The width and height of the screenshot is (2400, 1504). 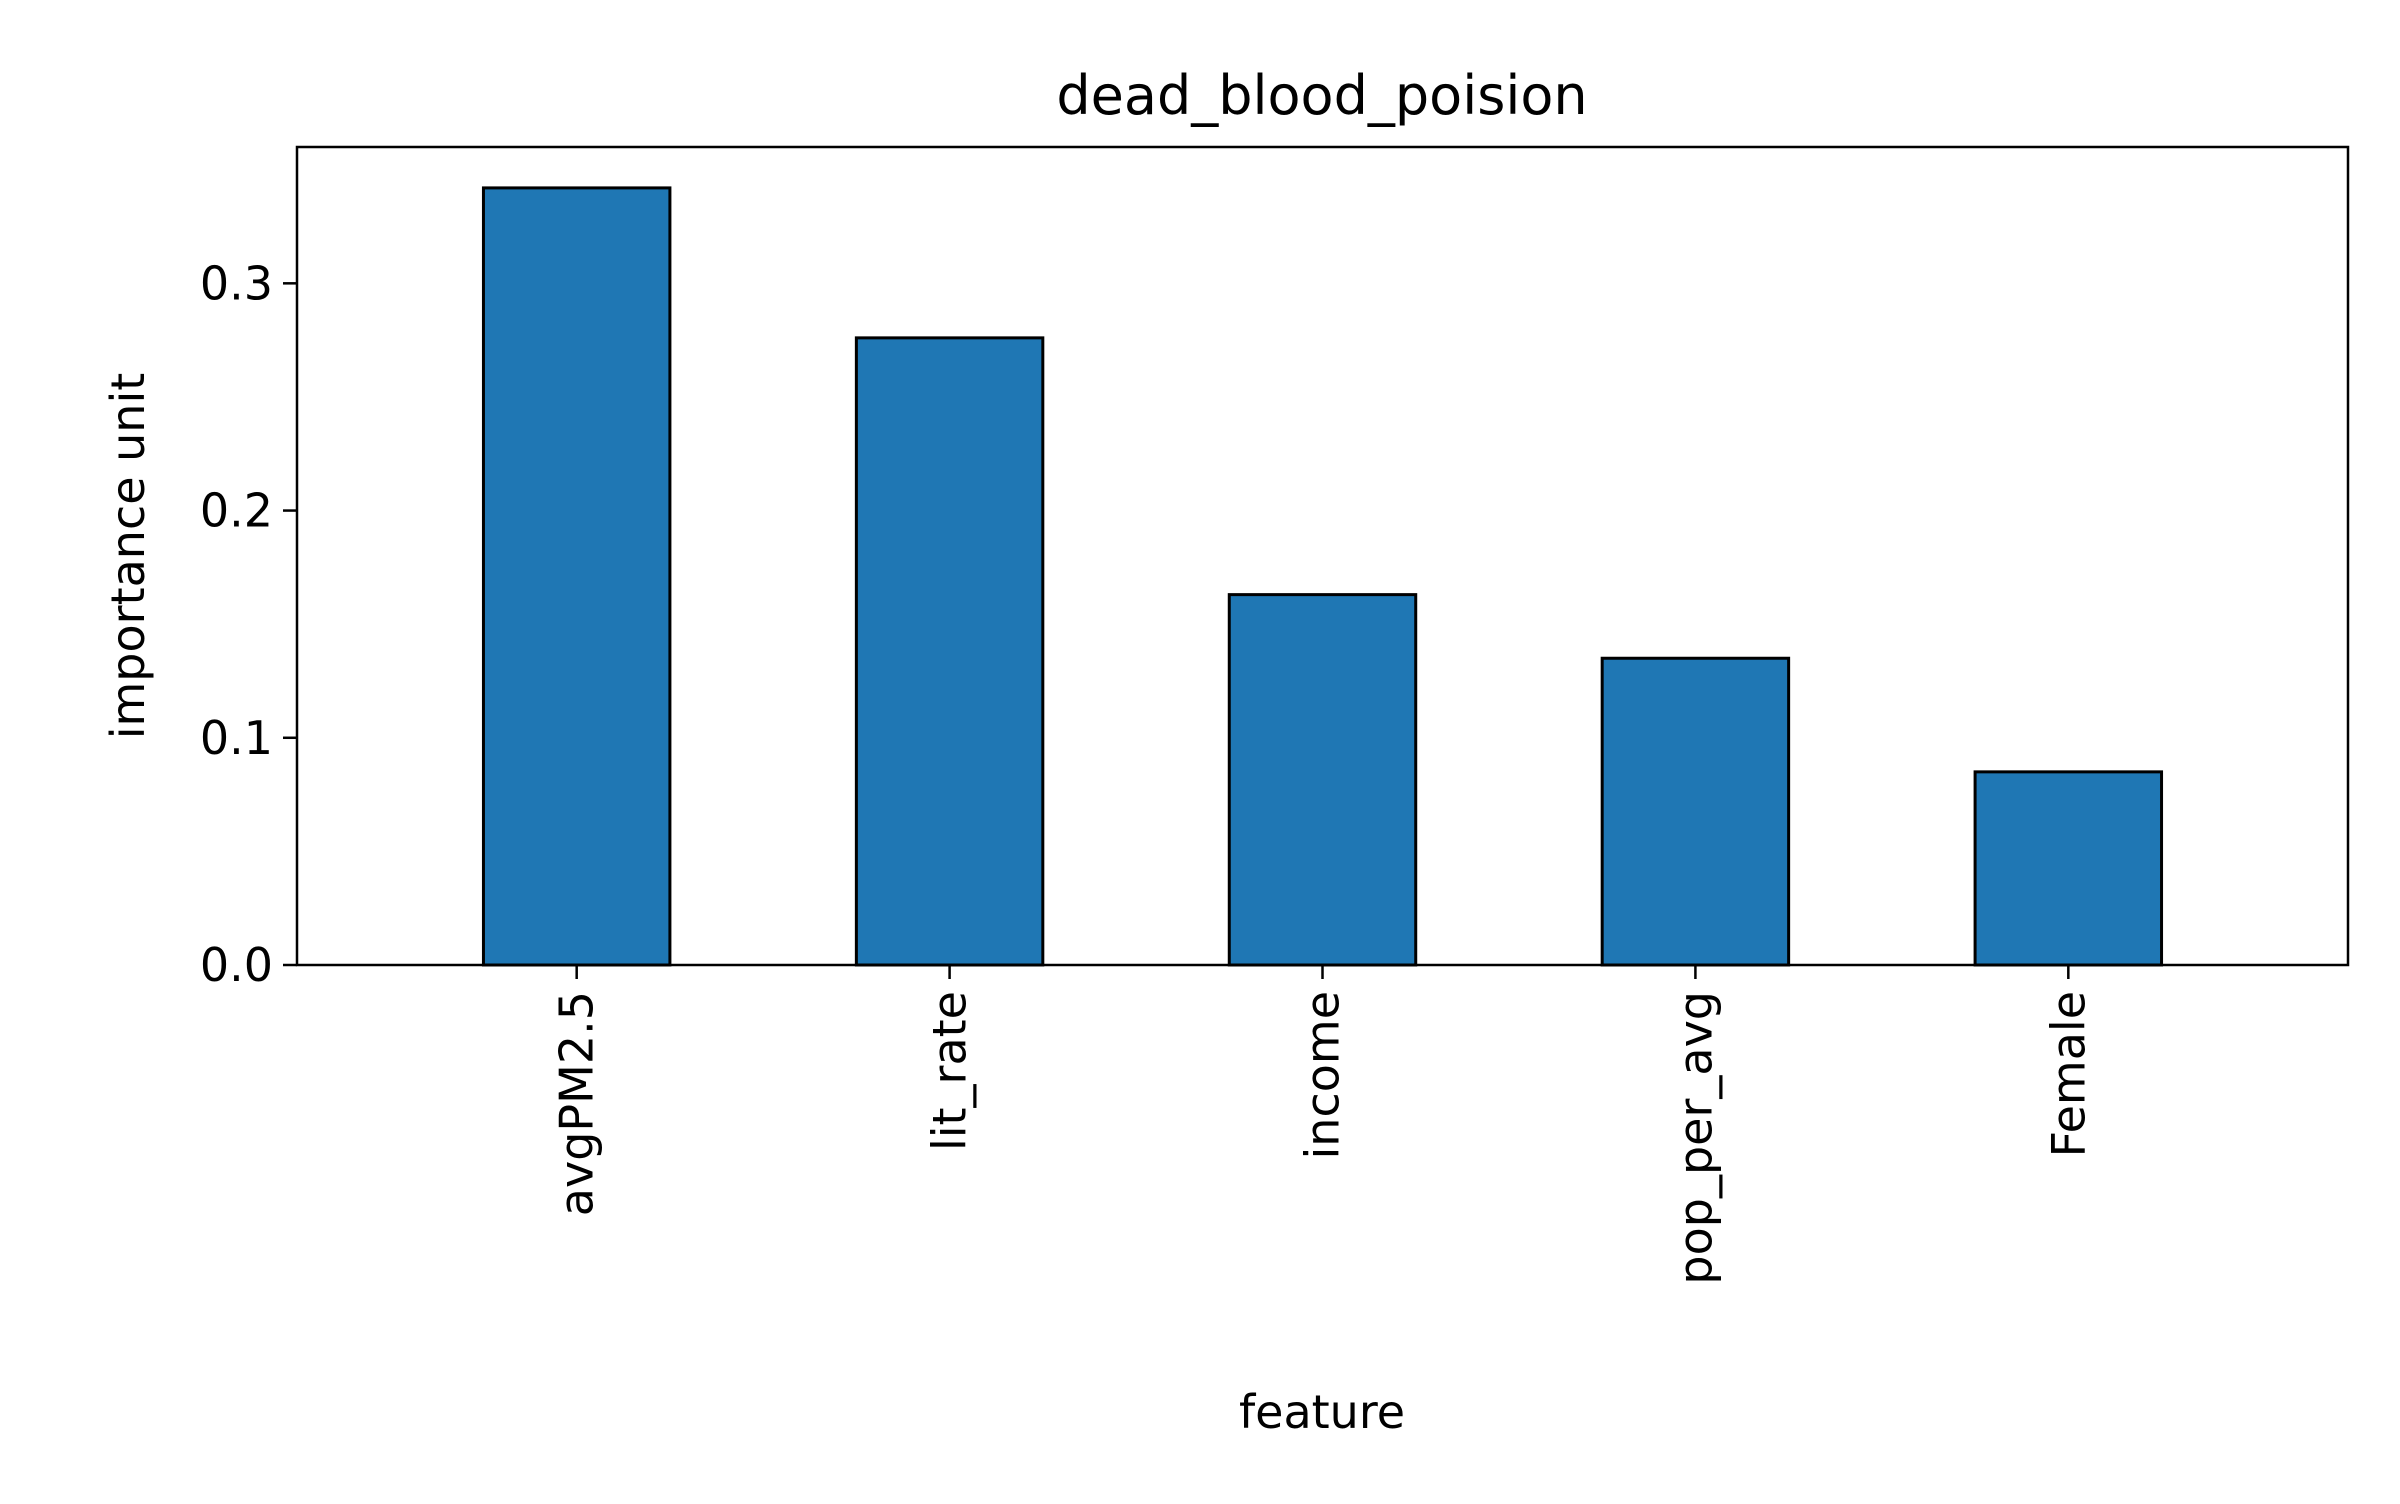 I want to click on chart-title: dead_blood_poision, so click(x=1321, y=95).